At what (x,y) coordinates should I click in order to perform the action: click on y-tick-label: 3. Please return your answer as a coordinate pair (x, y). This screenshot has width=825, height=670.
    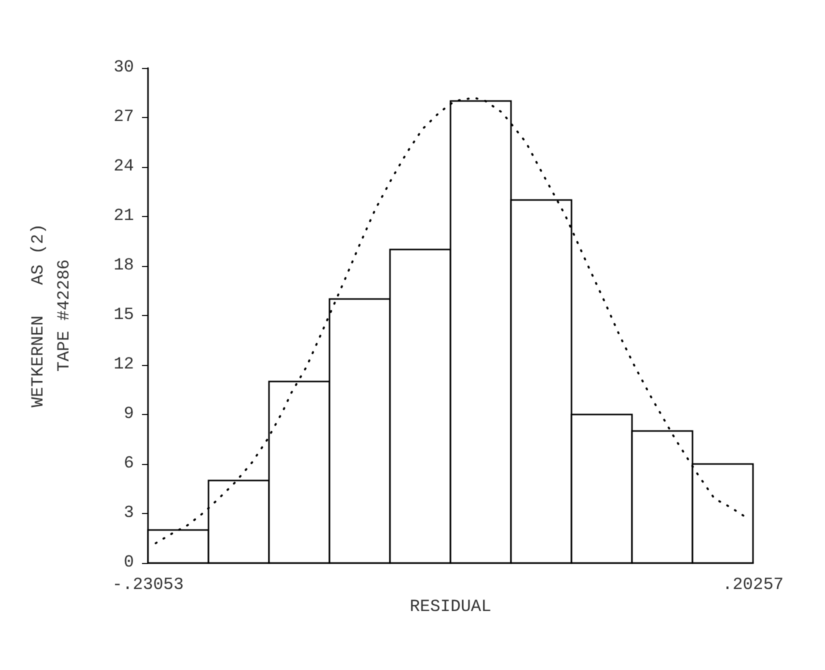
    Looking at the image, I should click on (129, 513).